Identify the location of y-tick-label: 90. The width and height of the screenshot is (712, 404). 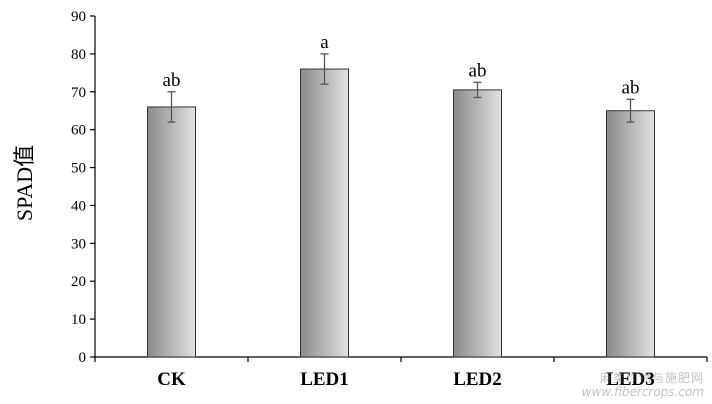
(78, 17).